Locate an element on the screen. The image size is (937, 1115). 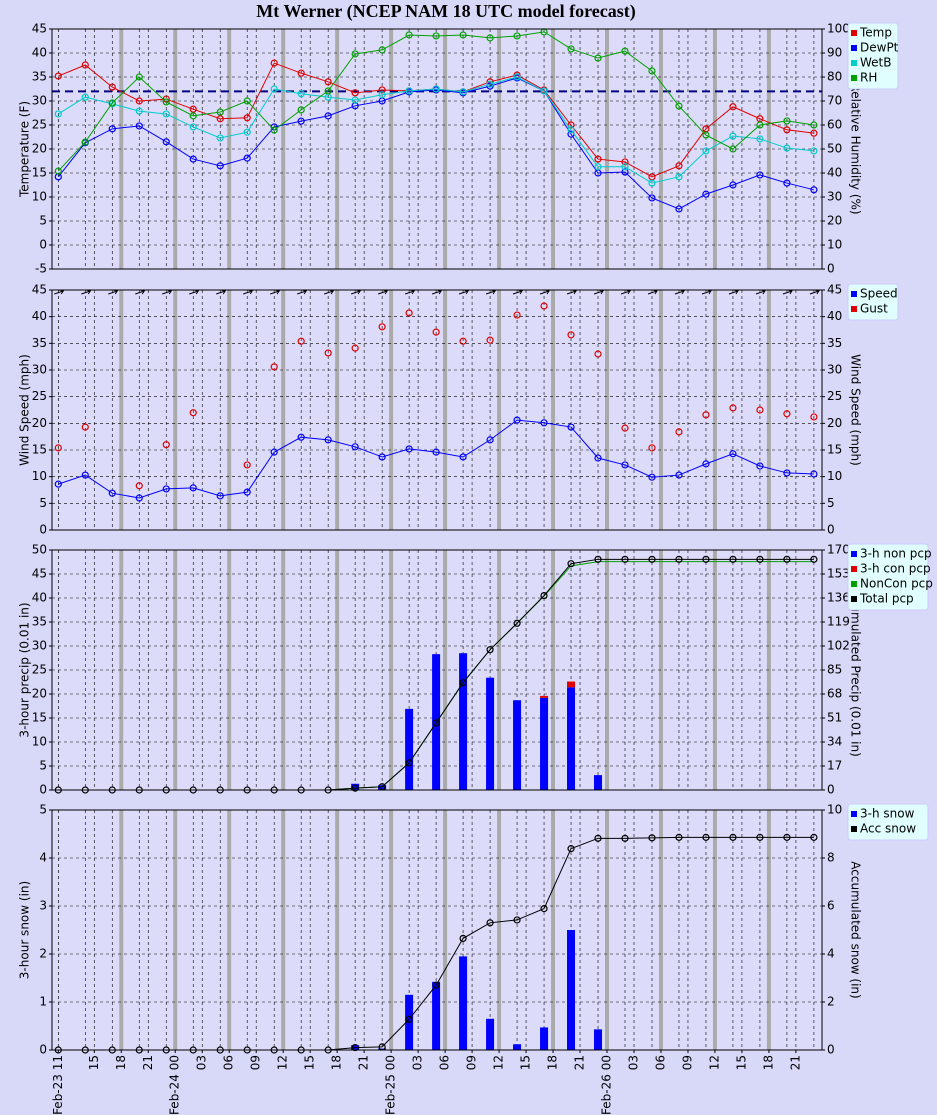
y-tick-label: 35 is located at coordinates (39, 343).